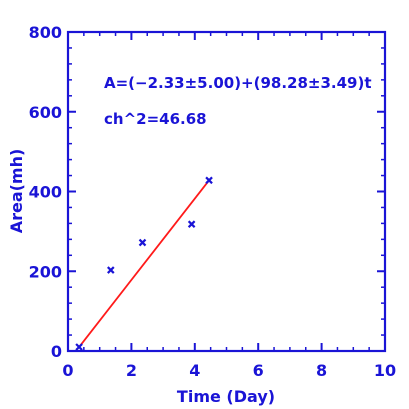 Image resolution: width=409 pixels, height=409 pixels. I want to click on x-tick-label: 10, so click(385, 370).